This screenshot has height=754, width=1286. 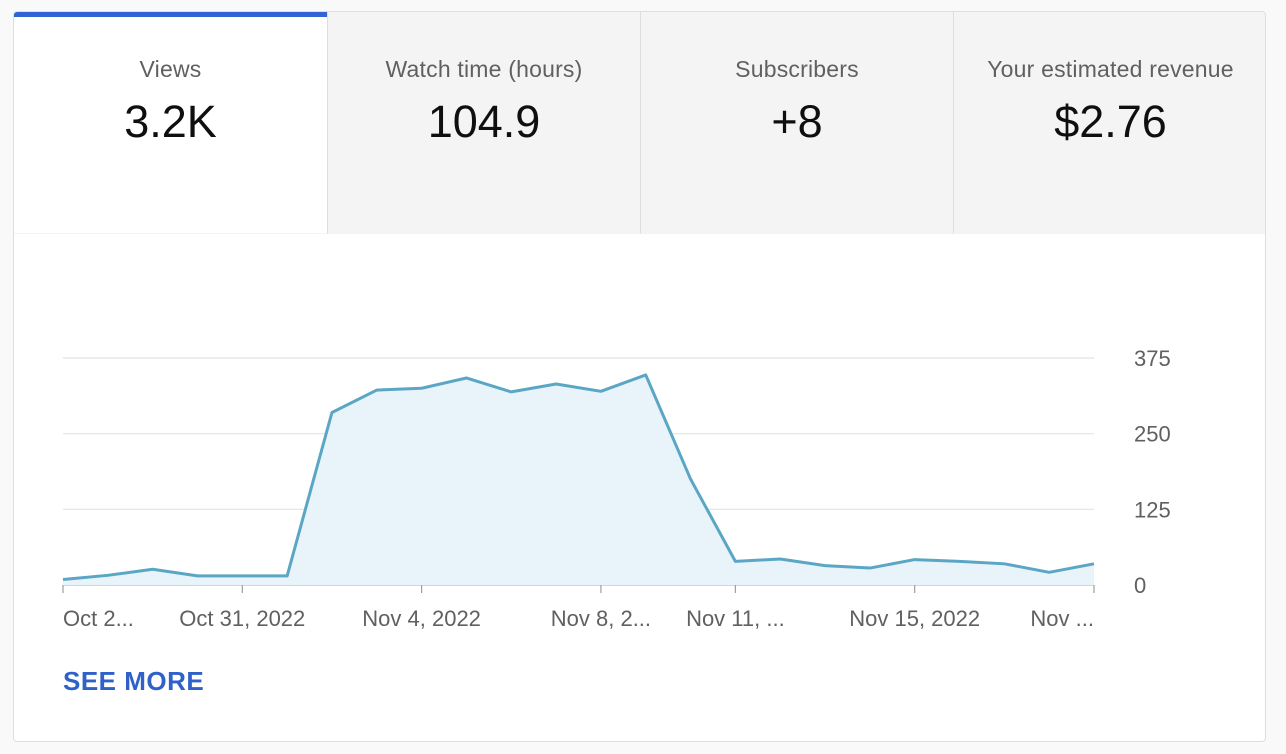 What do you see at coordinates (484, 69) in the screenshot?
I see `tab-watch-time-label: Watch time (hours)` at bounding box center [484, 69].